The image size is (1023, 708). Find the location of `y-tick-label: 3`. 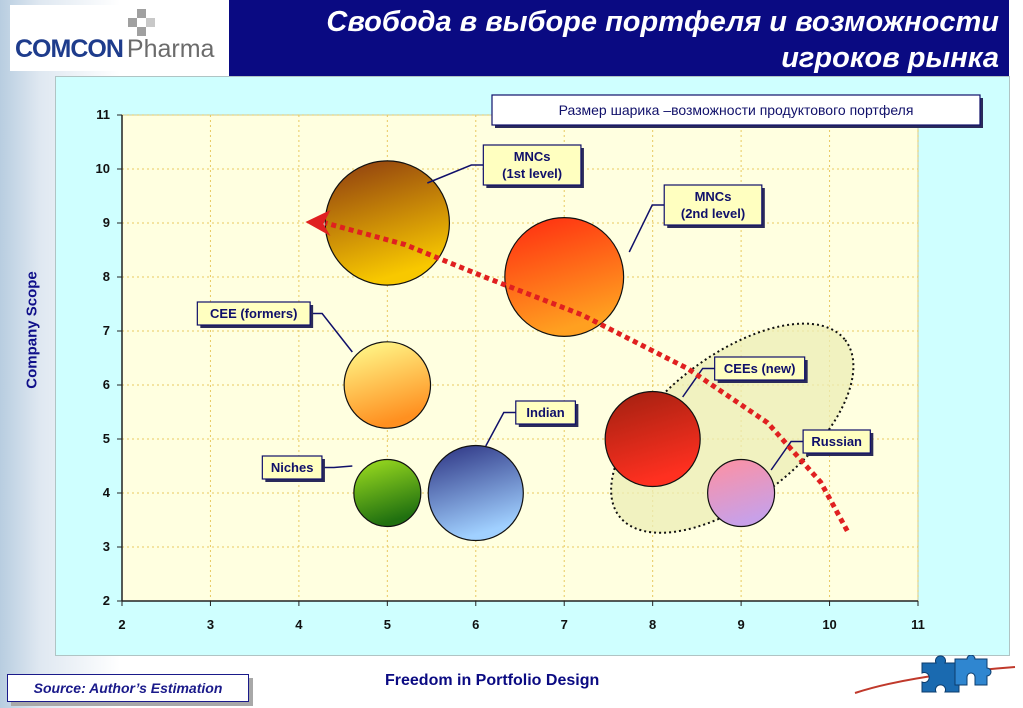

y-tick-label: 3 is located at coordinates (106, 546).